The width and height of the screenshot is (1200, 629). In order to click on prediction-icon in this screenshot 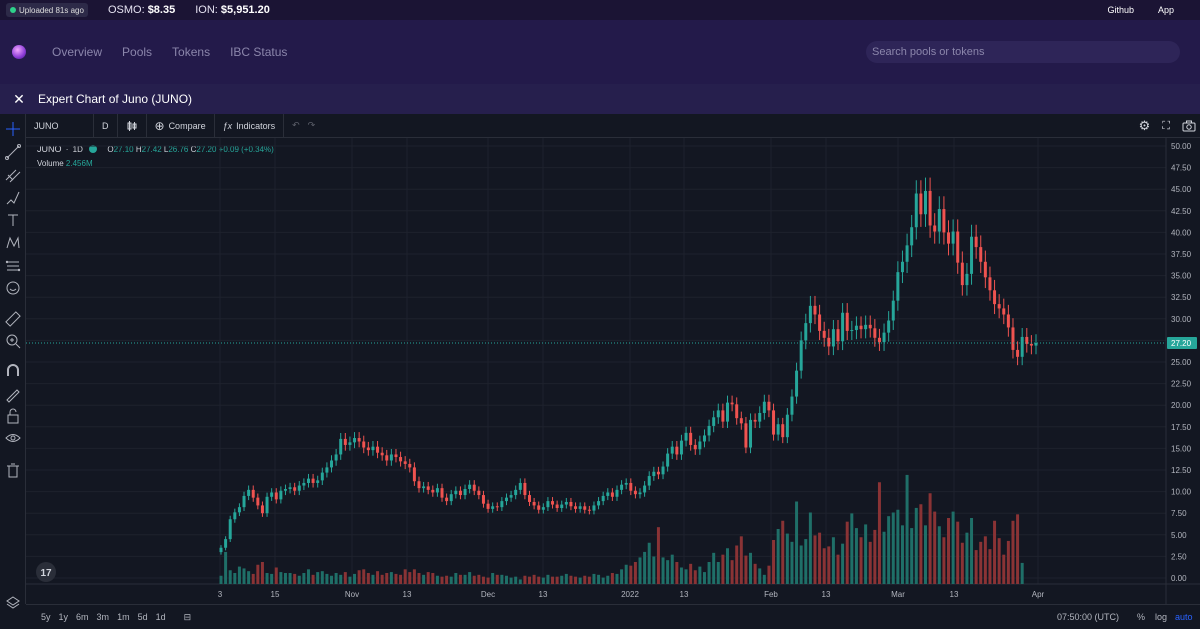, I will do `click(13, 266)`.